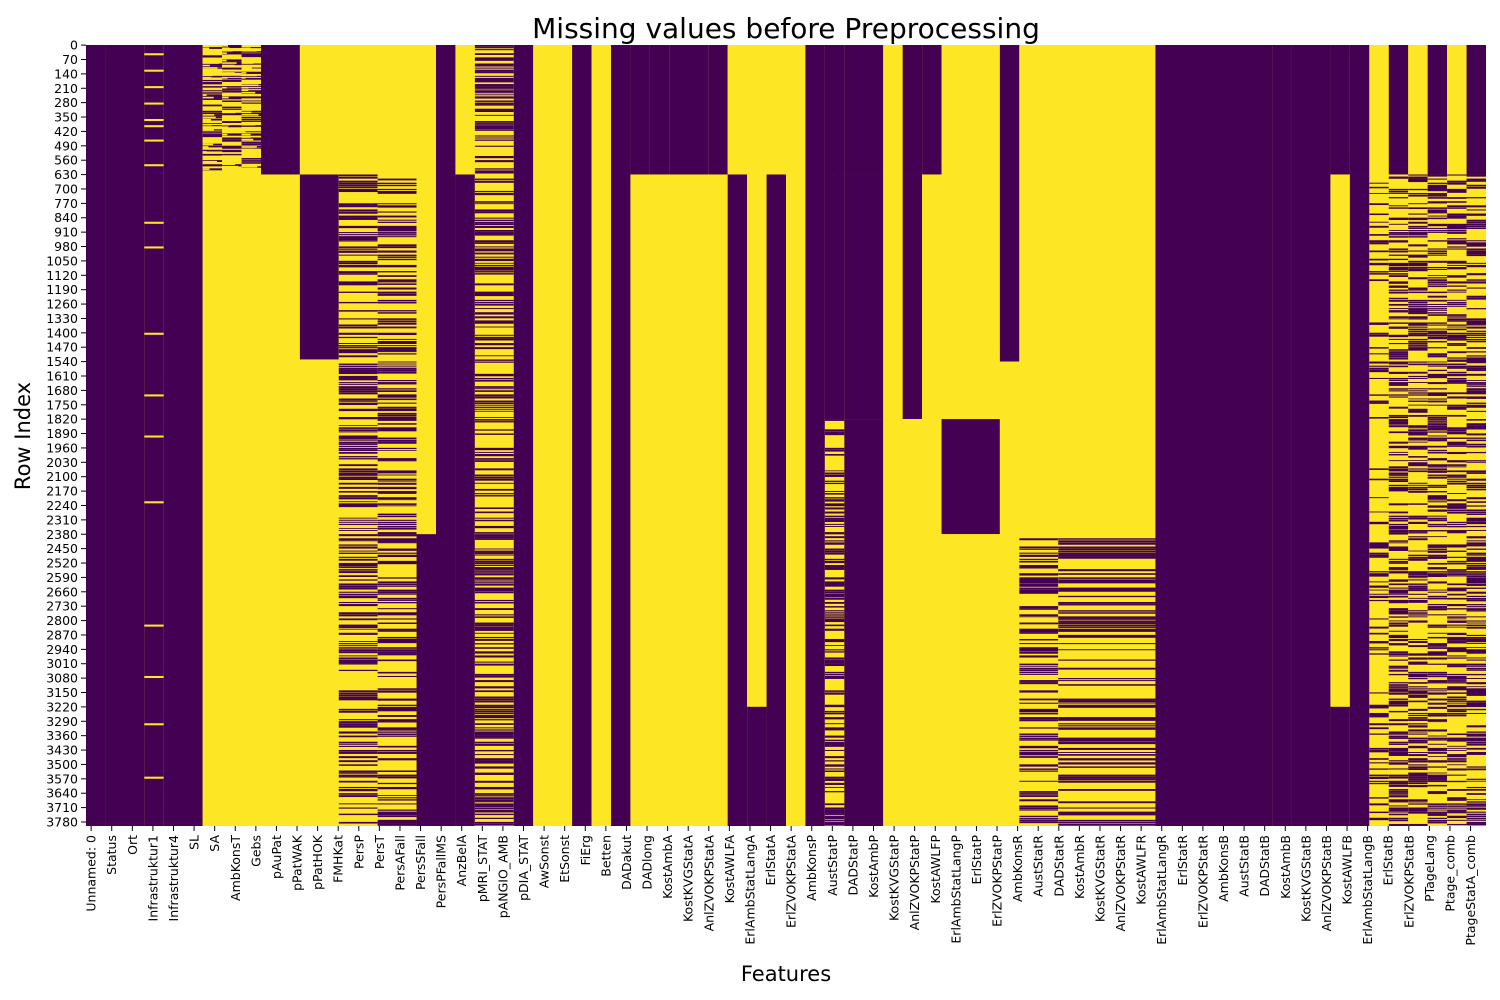 The image size is (1500, 1000). I want to click on y-tick-label: 3710, so click(62, 807).